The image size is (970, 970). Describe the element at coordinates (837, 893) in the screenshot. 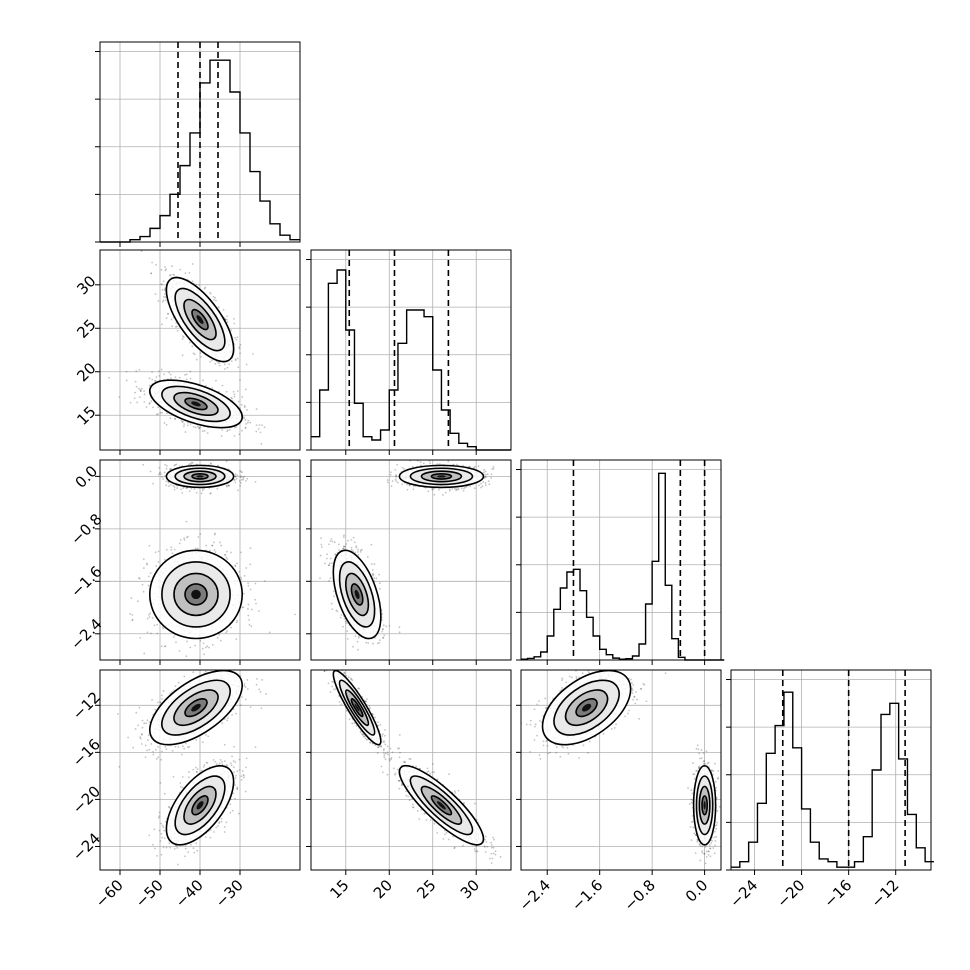

I see `x-tick-label: −16` at that location.